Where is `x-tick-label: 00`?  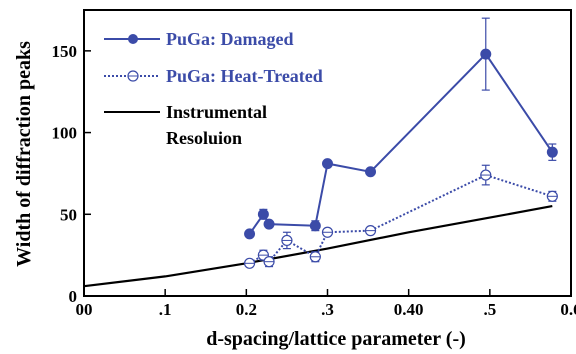 x-tick-label: 00 is located at coordinates (84, 309).